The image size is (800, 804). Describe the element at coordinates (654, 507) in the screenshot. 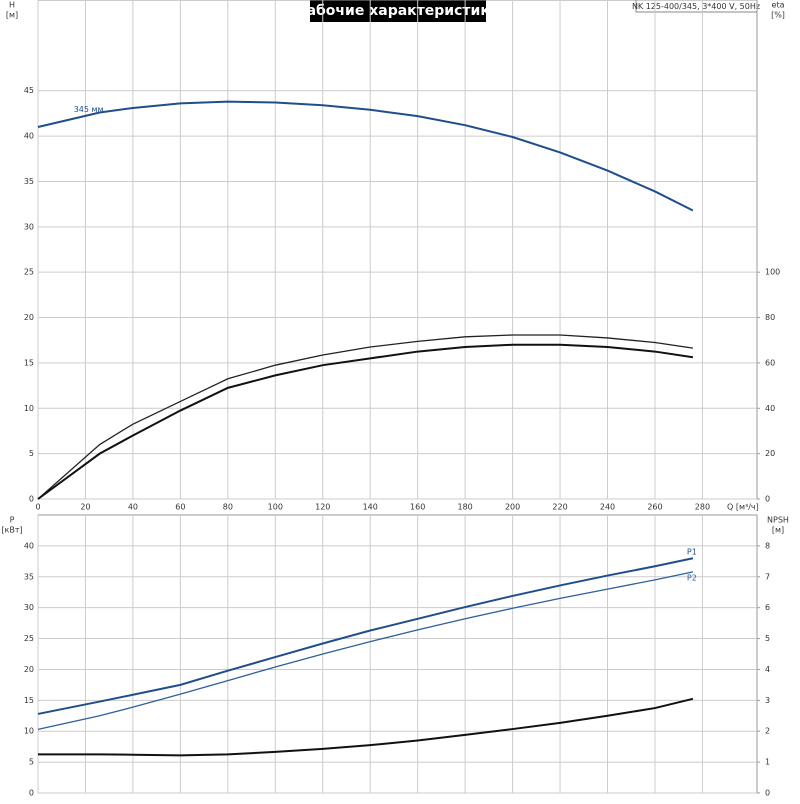

I see `x-tick-label: 260` at that location.